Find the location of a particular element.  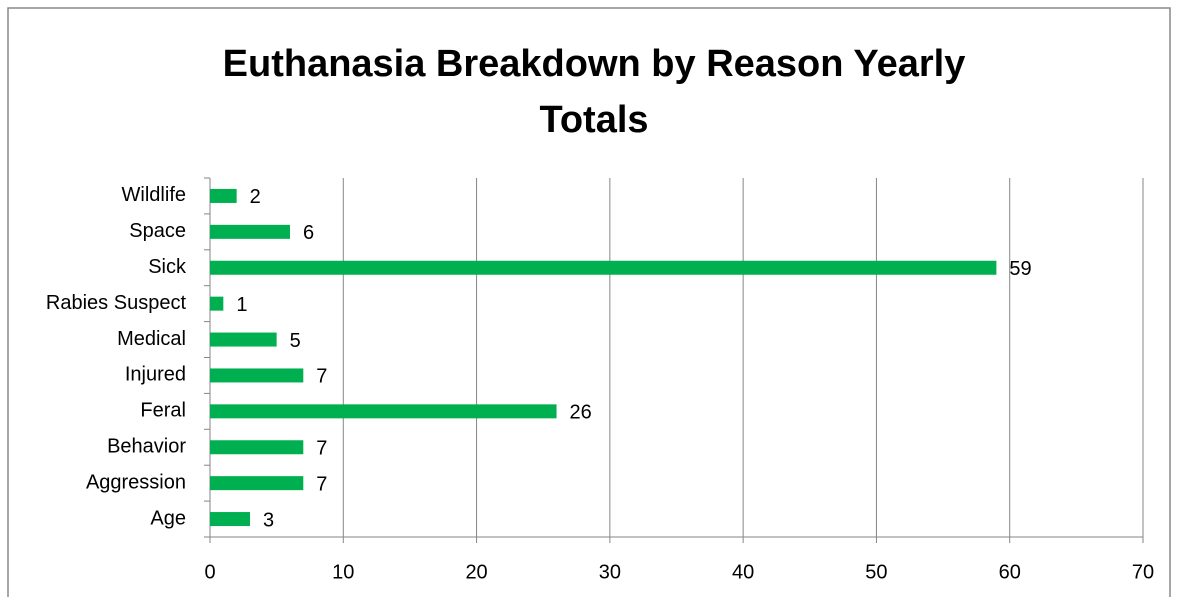

data-label: 59 is located at coordinates (1020, 269).